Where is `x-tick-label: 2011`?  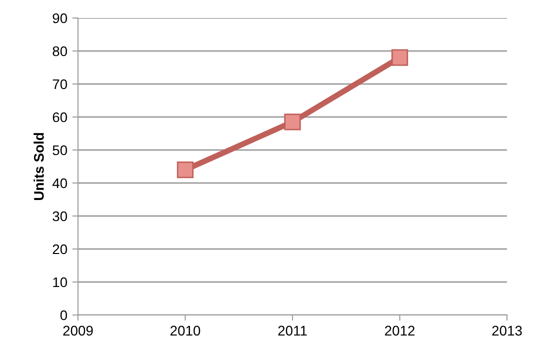 x-tick-label: 2011 is located at coordinates (292, 331).